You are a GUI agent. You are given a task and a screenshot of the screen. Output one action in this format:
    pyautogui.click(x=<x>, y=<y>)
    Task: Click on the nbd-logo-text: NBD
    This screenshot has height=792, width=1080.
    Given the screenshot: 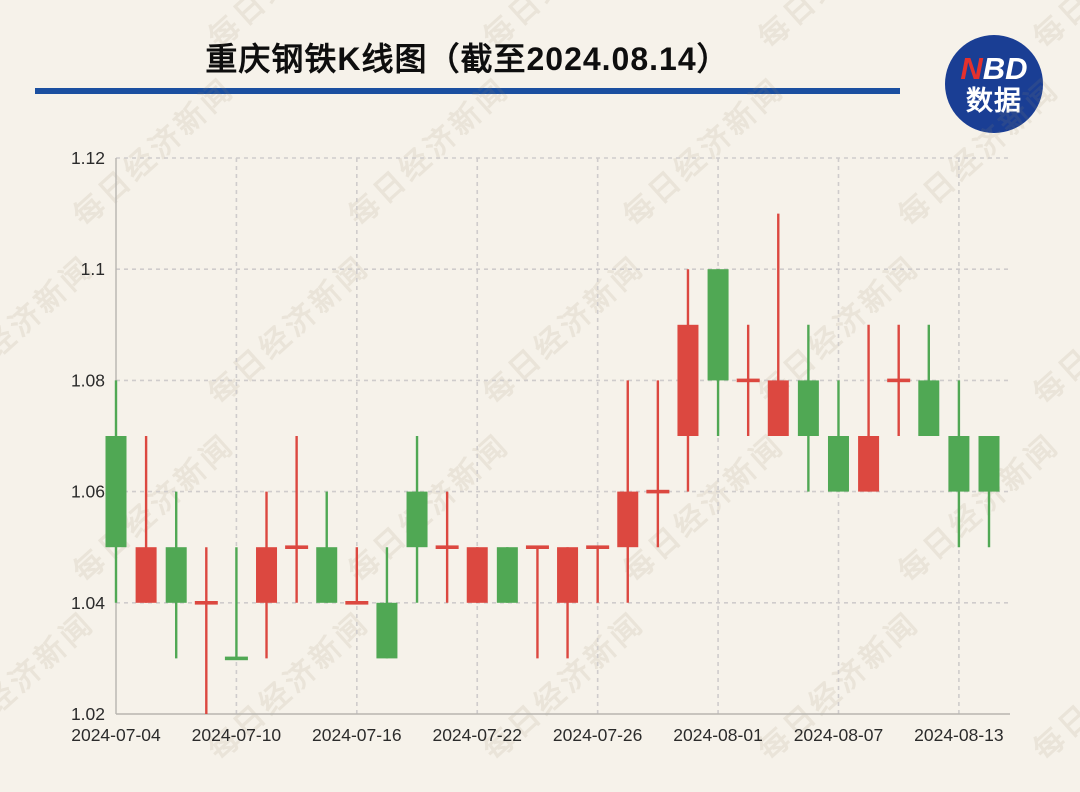 What is the action you would take?
    pyautogui.click(x=994, y=68)
    